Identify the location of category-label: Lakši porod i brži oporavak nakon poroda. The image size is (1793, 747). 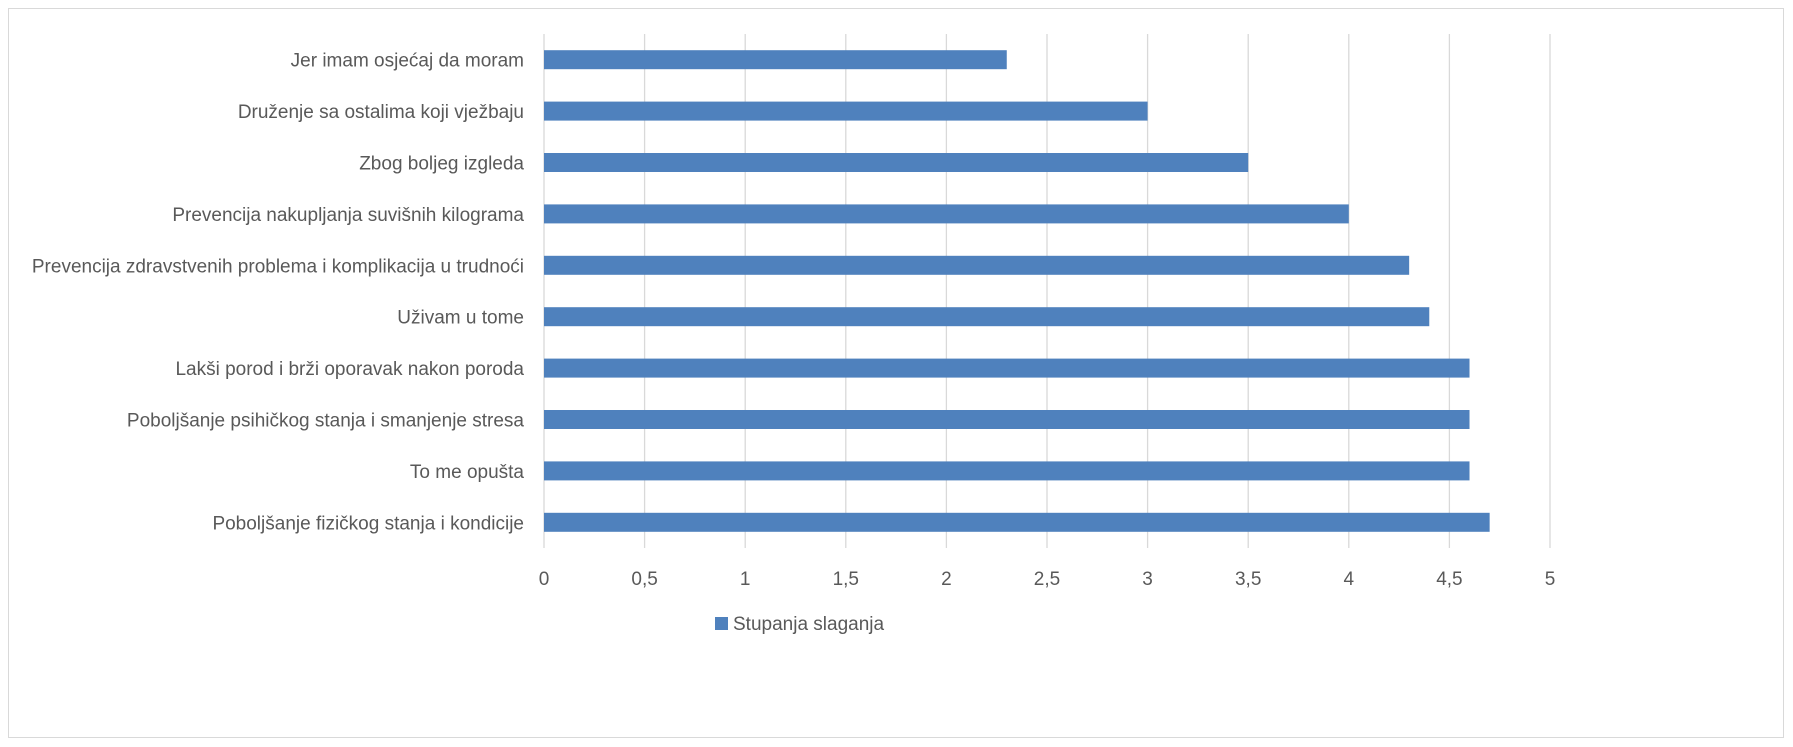
(349, 369).